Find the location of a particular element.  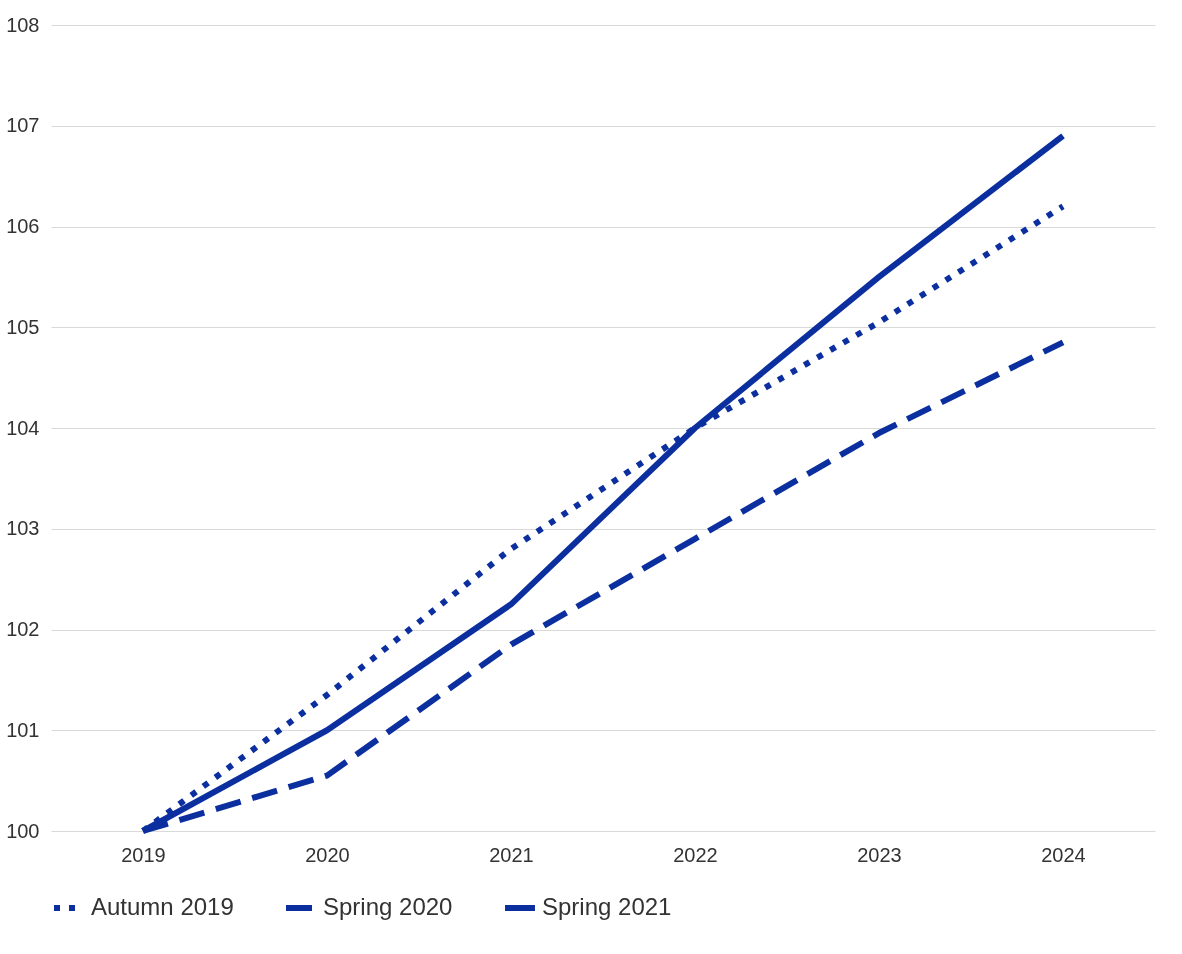

y-tick-label: 107 is located at coordinates (23, 125).